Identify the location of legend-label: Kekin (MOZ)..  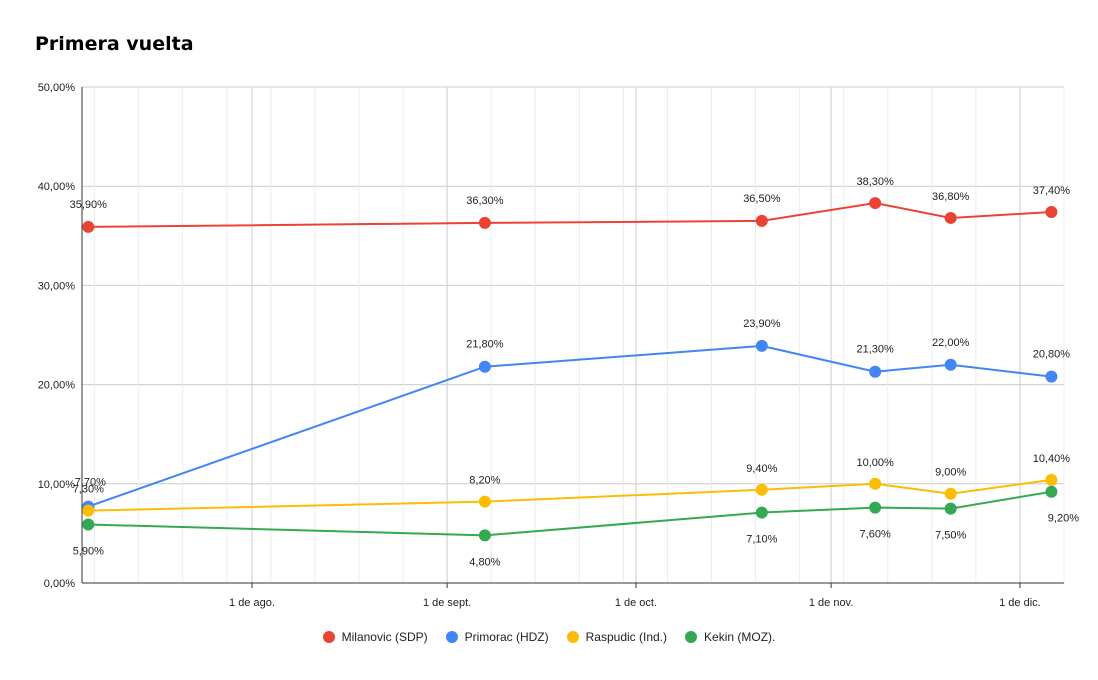
(740, 637).